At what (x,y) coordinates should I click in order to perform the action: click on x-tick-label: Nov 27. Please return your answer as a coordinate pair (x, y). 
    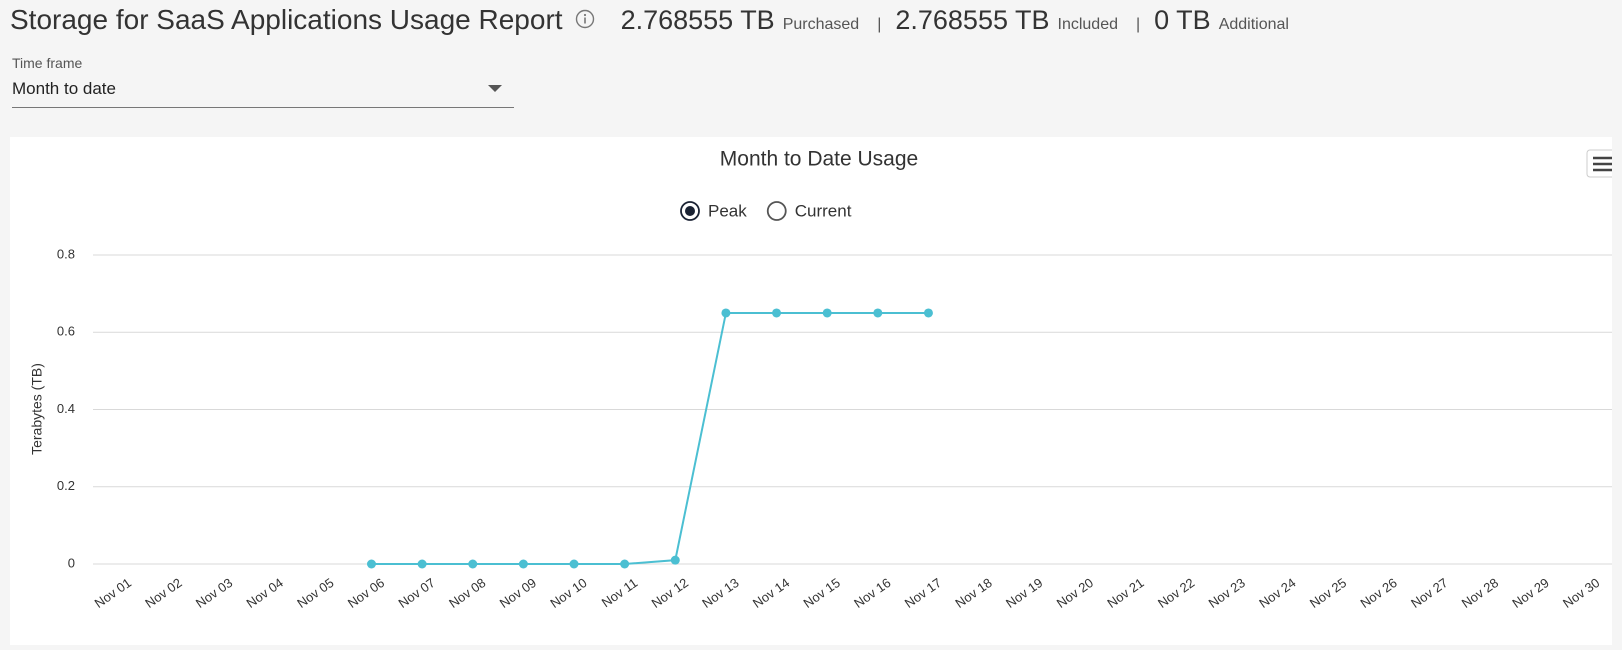
    Looking at the image, I should click on (1429, 593).